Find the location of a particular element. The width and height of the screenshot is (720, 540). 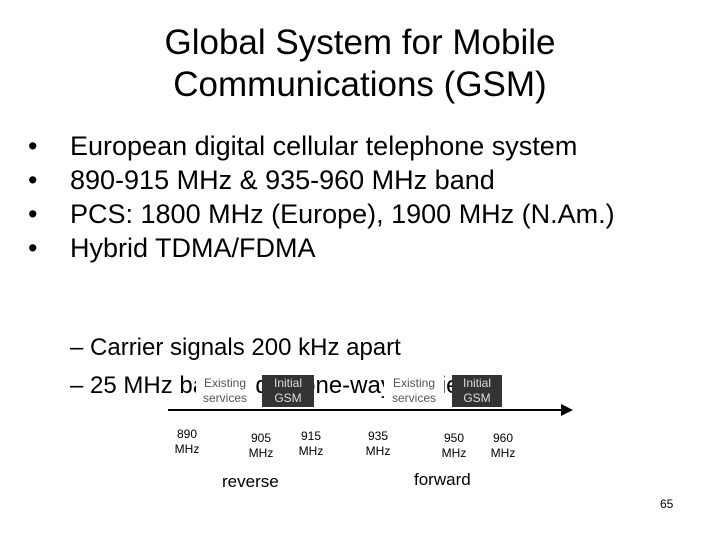

reverse-label: reverse is located at coordinates (250, 481).